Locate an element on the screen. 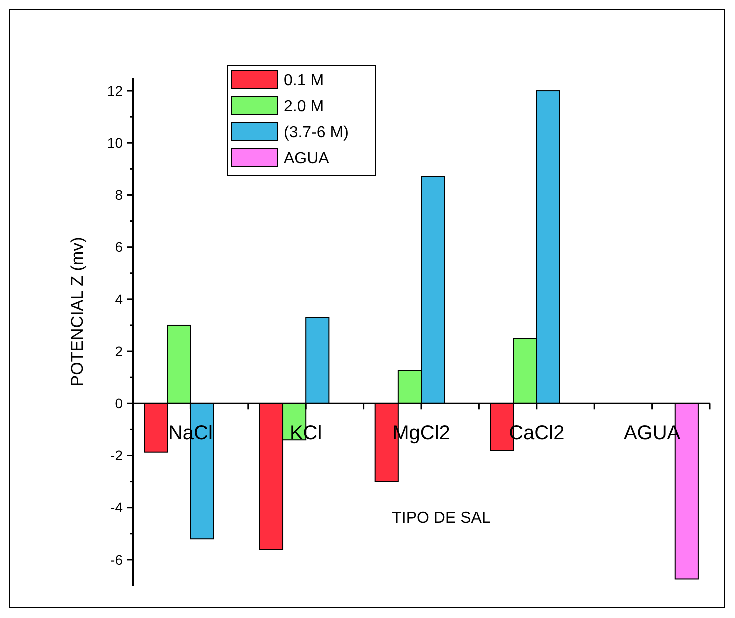 The height and width of the screenshot is (618, 735). y-tick-label: 2 is located at coordinates (119, 351).